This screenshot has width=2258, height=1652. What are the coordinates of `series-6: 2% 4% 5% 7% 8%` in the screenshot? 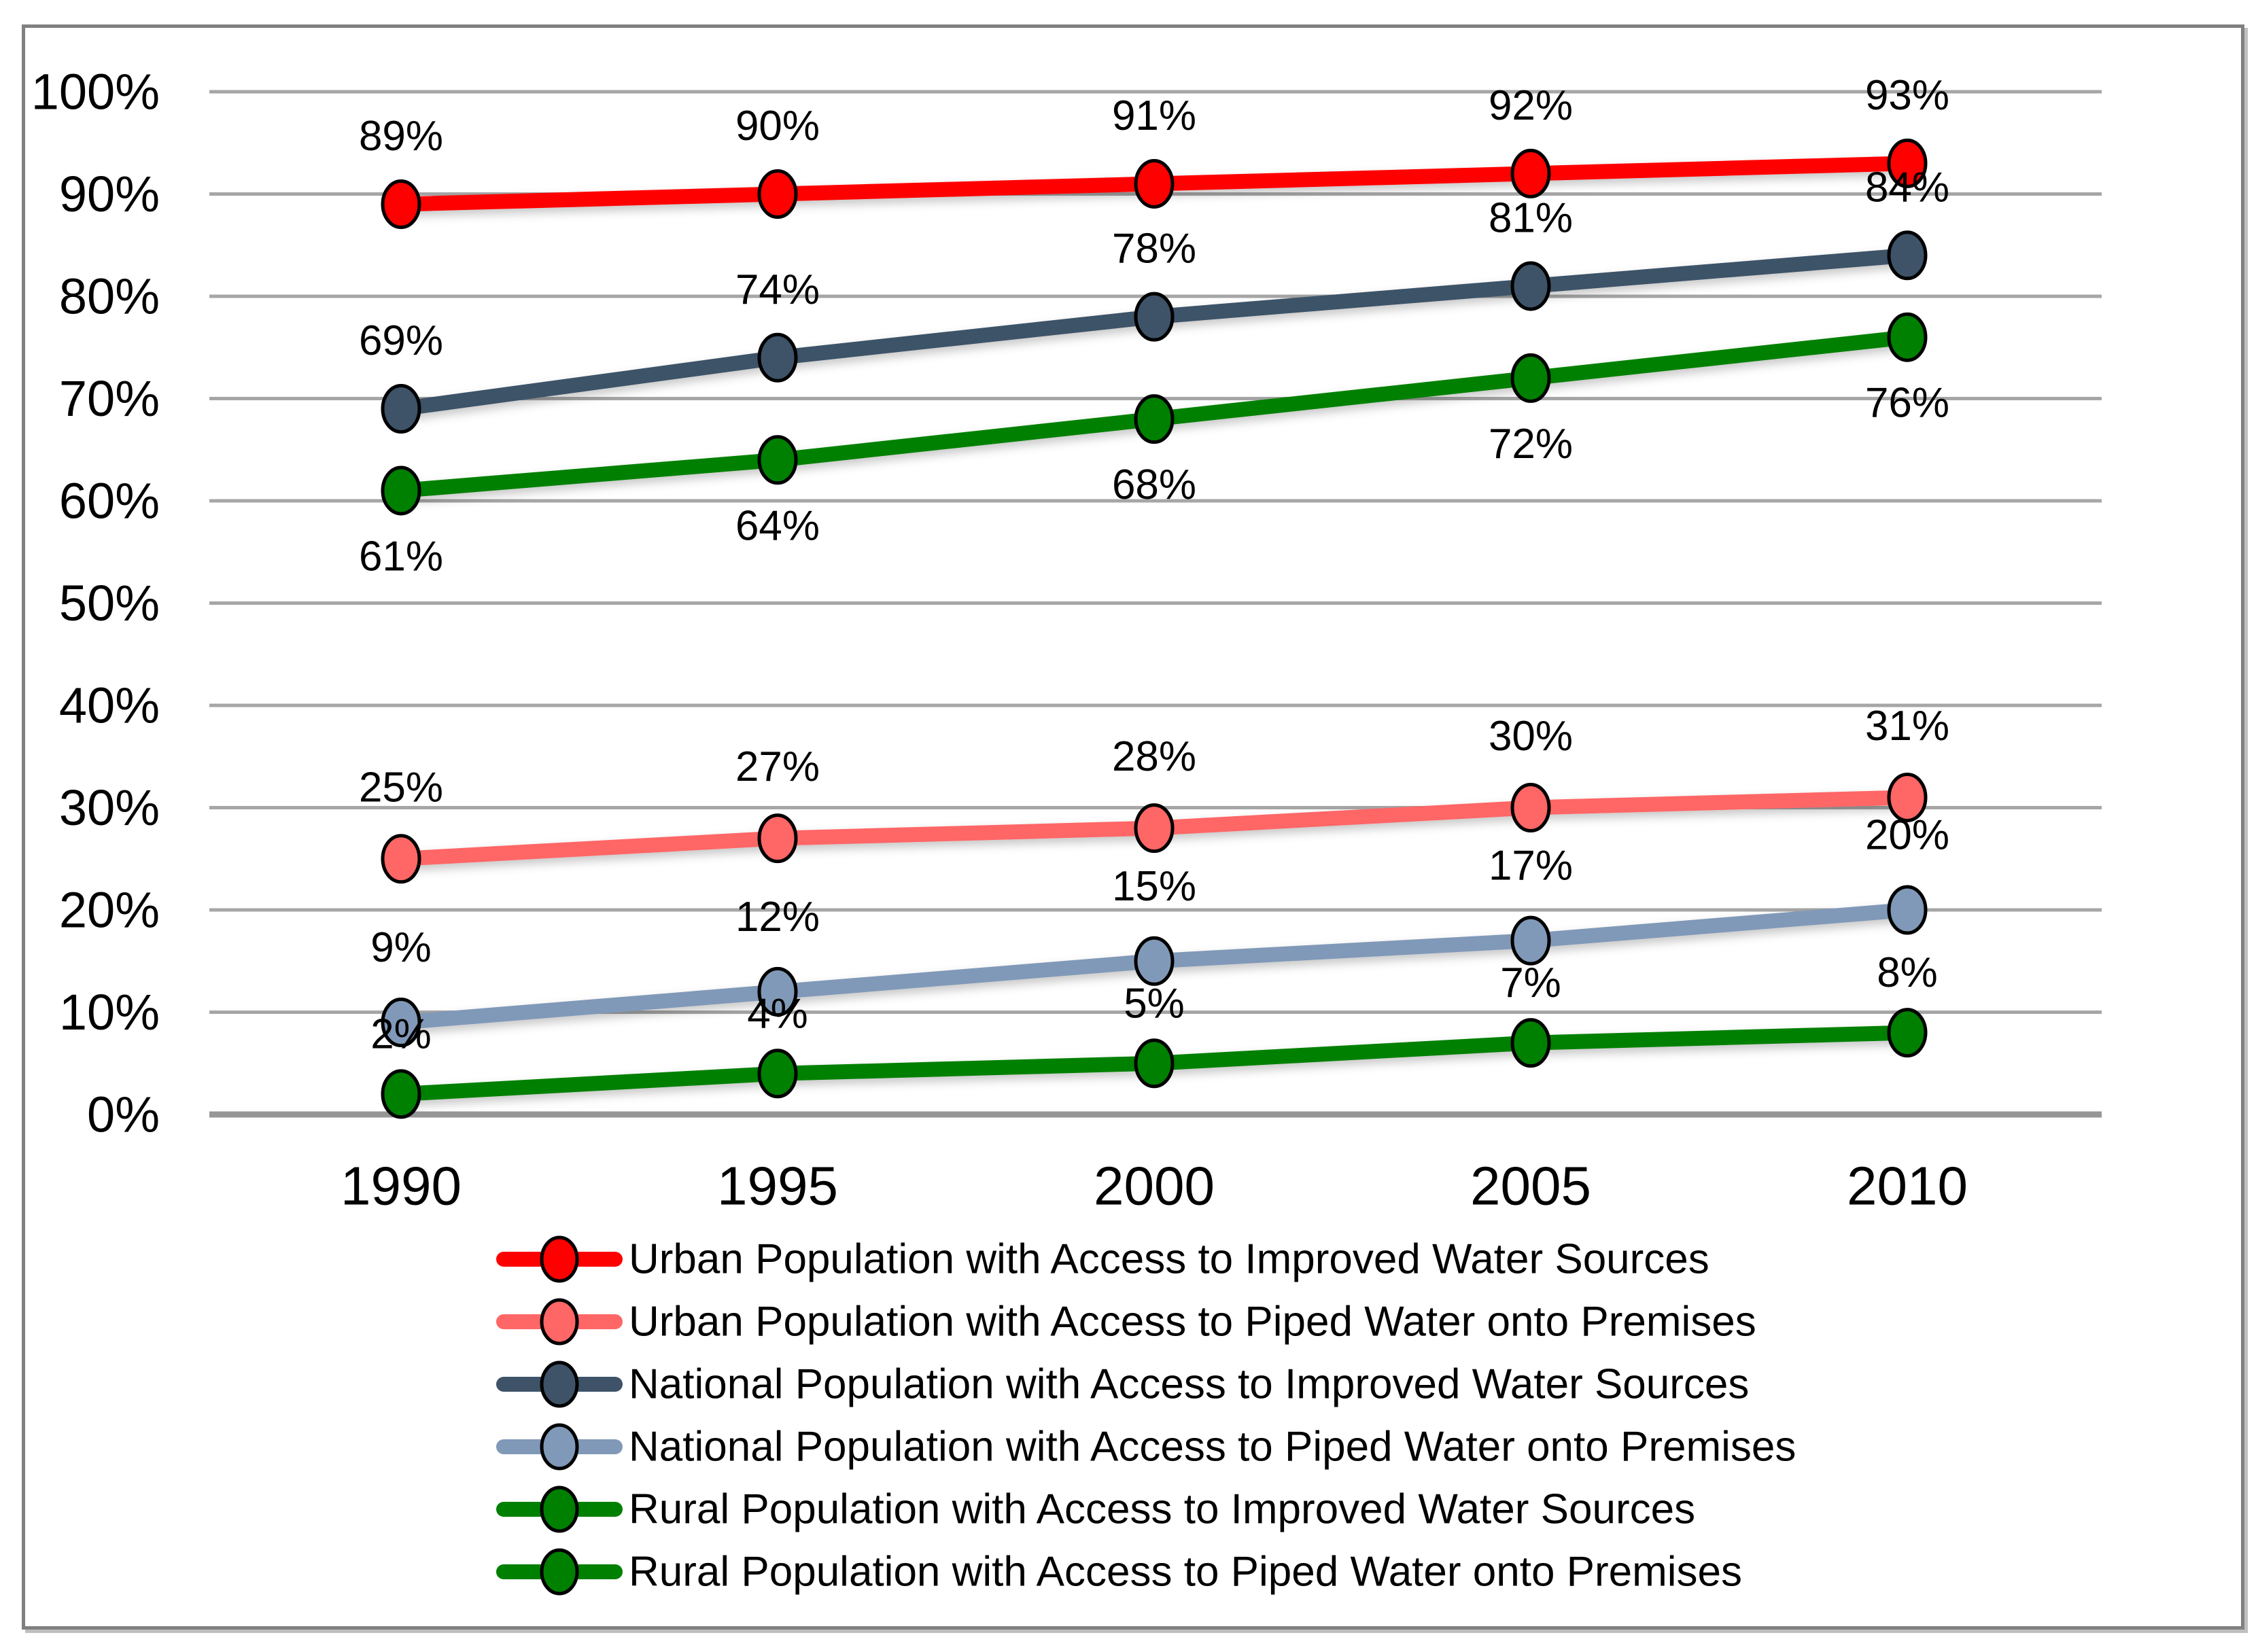 It's located at (1154, 1034).